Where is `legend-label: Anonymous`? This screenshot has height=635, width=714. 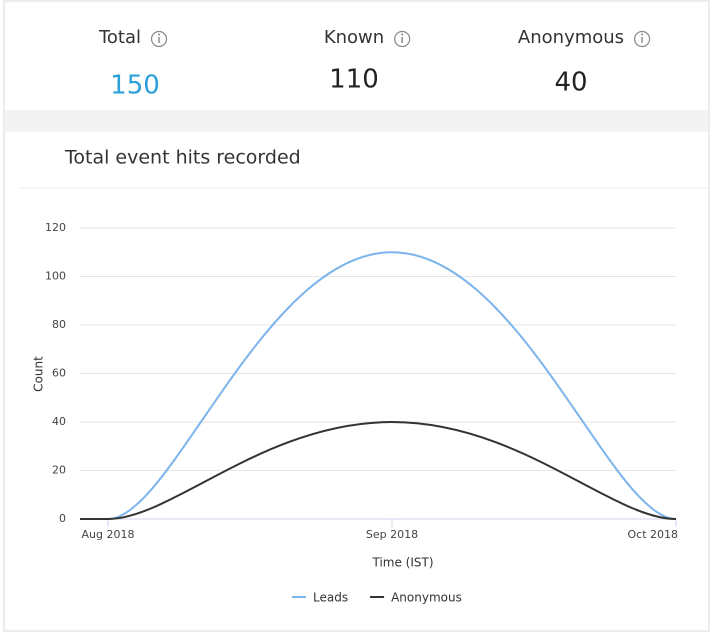
legend-label: Anonymous is located at coordinates (426, 598).